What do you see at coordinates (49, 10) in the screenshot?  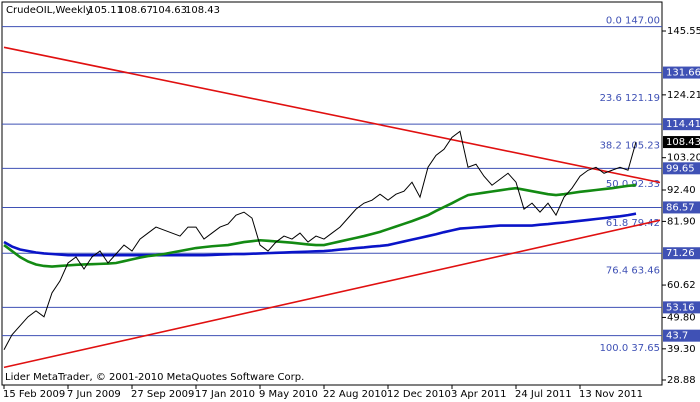 I see `symbol: CrudeOIL,Weekly` at bounding box center [49, 10].